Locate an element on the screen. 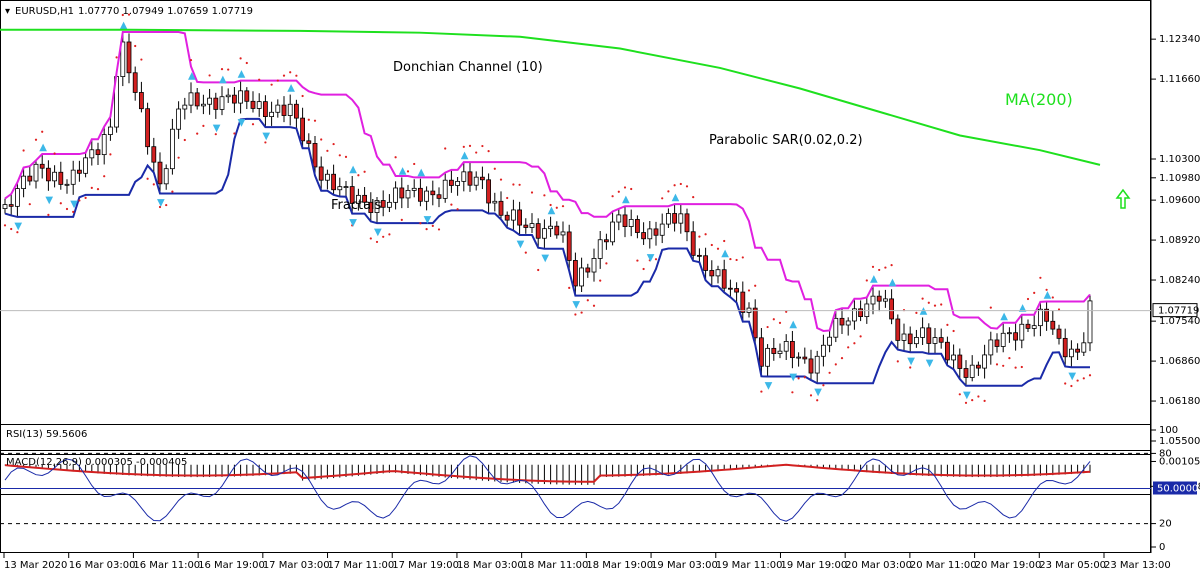 The height and width of the screenshot is (579, 1200). macd-label: MACD(12,26,9) 0.000305 -0.000405 is located at coordinates (96, 462).